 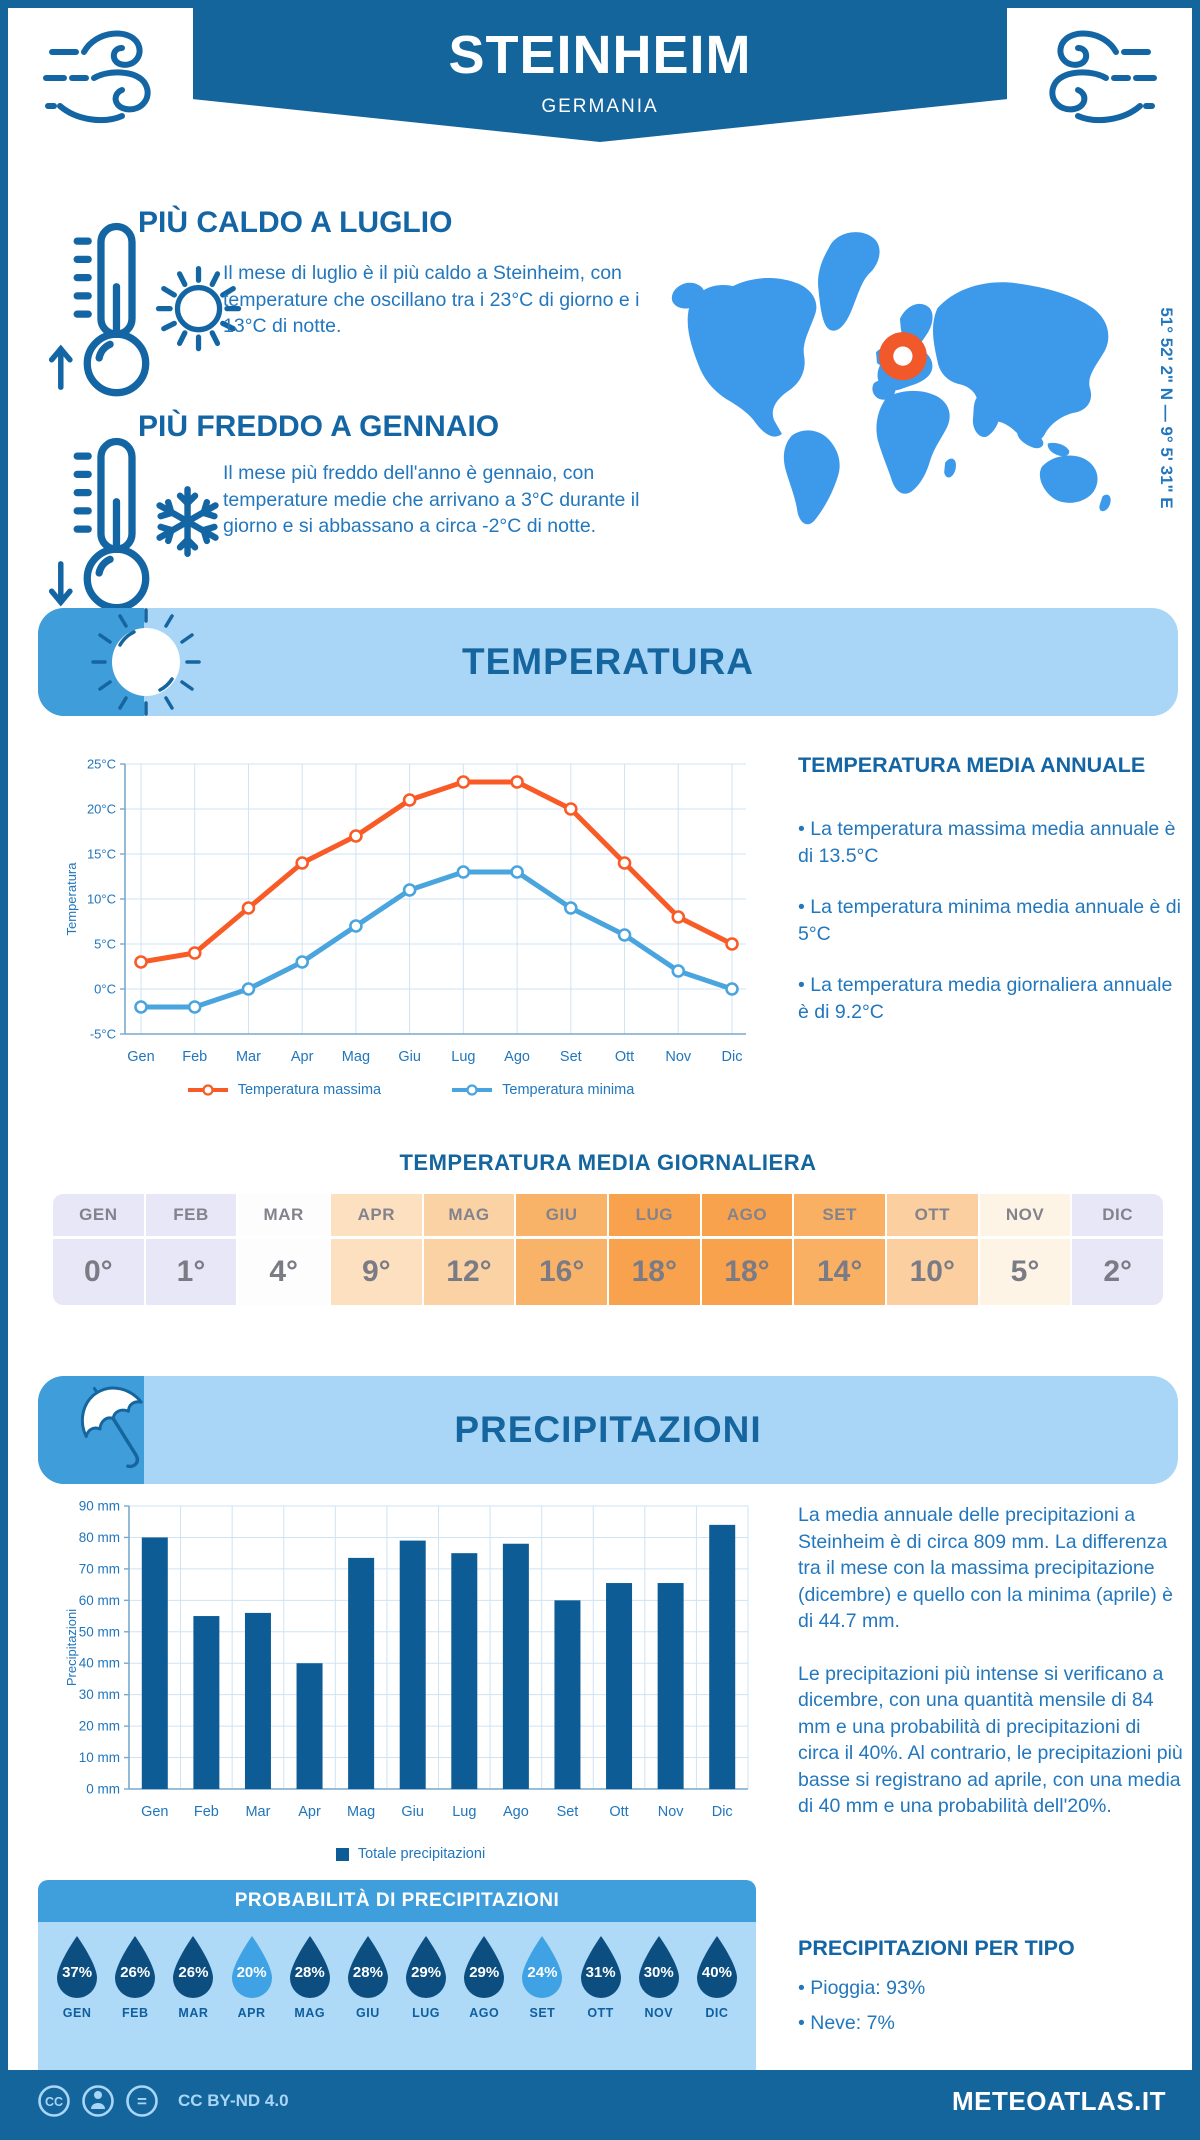 I want to click on temperature-banner-title: TEMPERATURA, so click(x=608, y=661).